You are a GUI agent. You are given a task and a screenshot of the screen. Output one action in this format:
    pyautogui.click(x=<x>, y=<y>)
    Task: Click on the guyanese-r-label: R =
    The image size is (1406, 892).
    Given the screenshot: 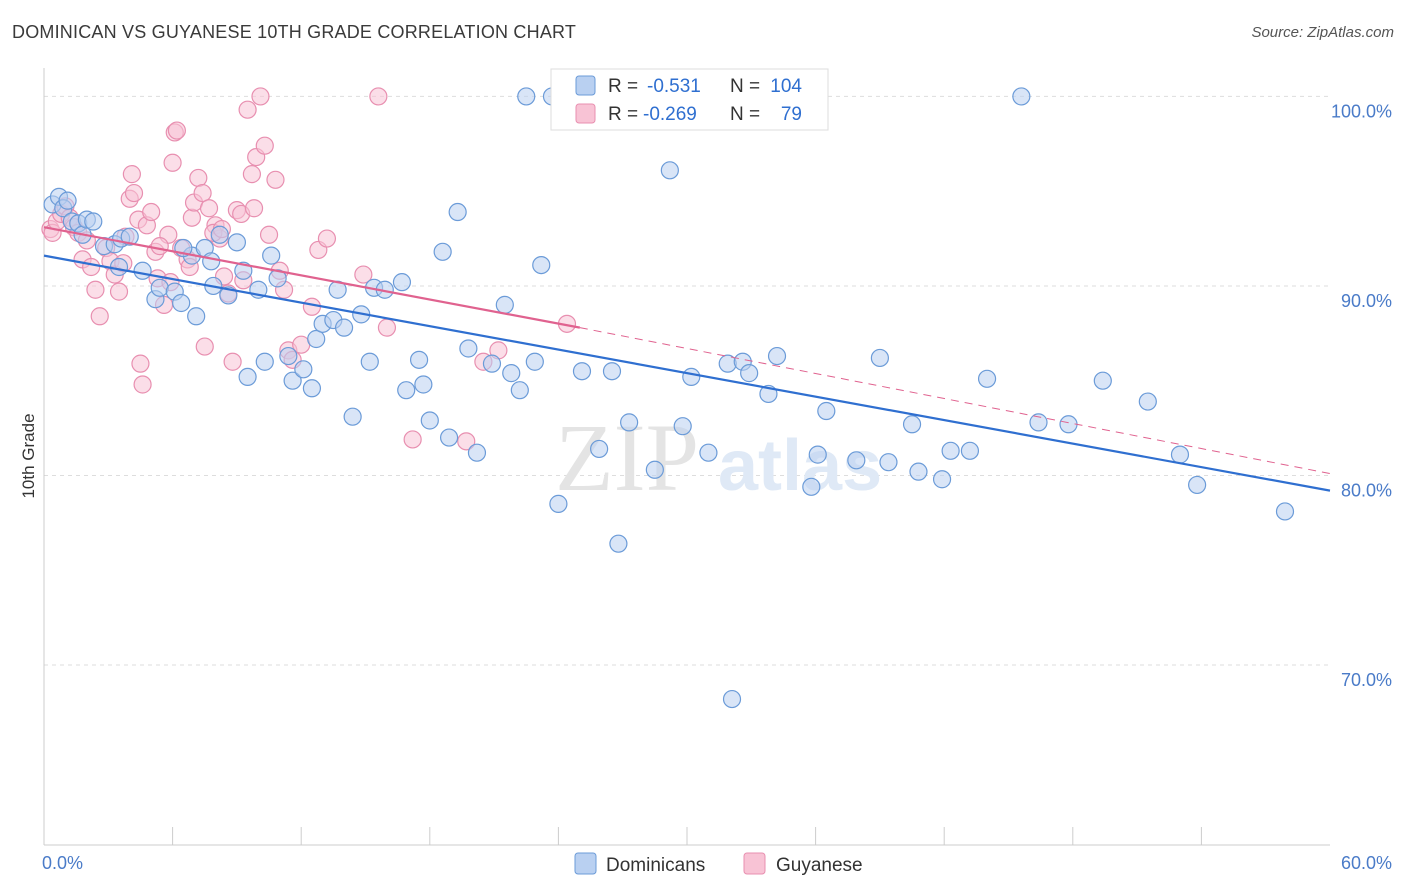 What is the action you would take?
    pyautogui.click(x=623, y=114)
    